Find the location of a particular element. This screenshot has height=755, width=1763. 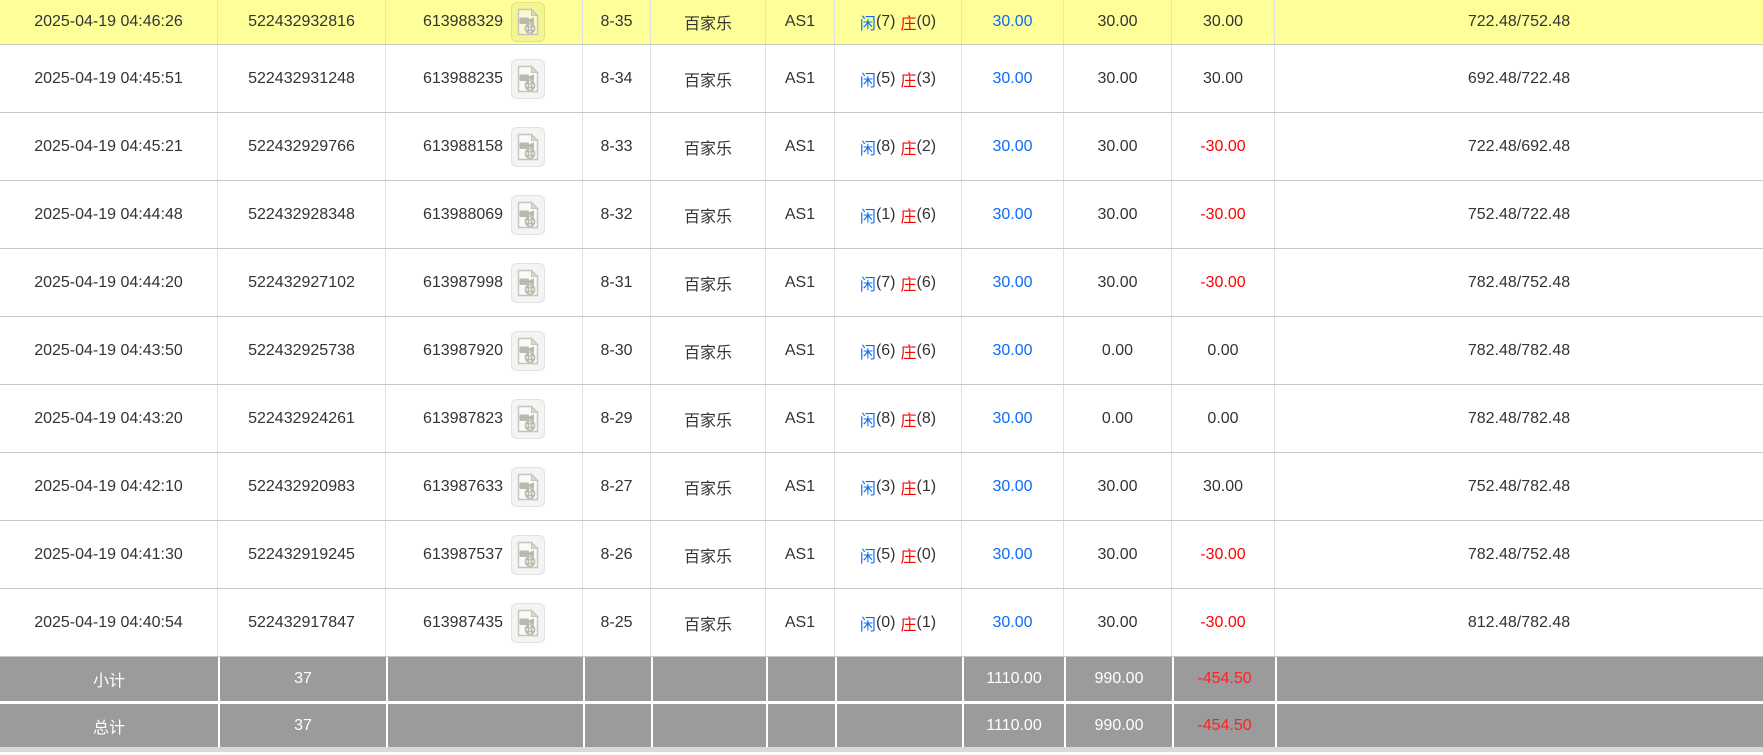

subtotal-empty-table is located at coordinates (800, 679).